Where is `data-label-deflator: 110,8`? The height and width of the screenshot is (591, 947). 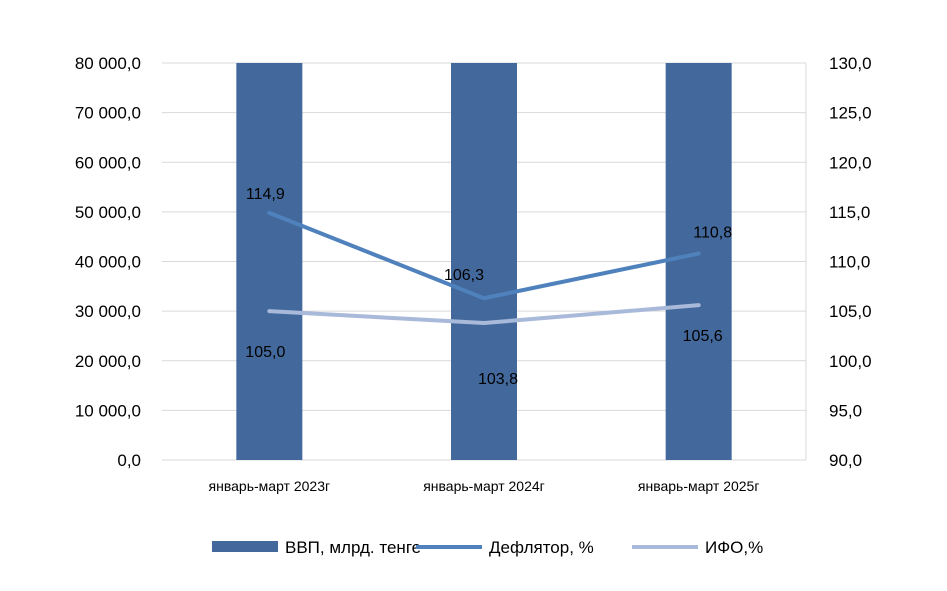 data-label-deflator: 110,8 is located at coordinates (712, 233).